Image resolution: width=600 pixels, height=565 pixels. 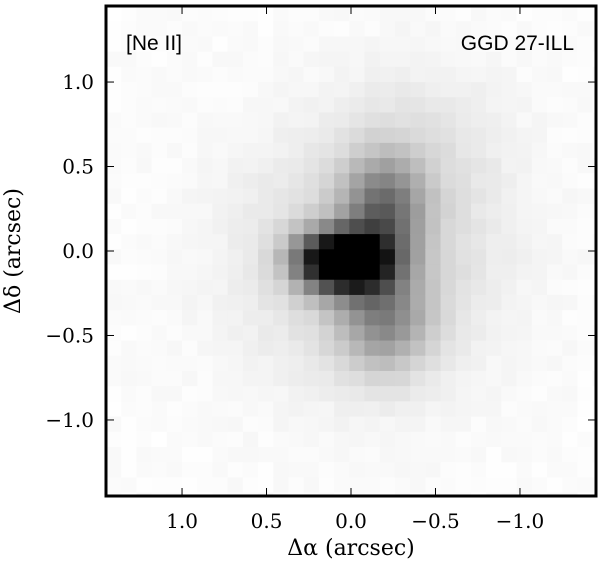 What do you see at coordinates (78, 167) in the screenshot?
I see `y-tick-label: 0.5` at bounding box center [78, 167].